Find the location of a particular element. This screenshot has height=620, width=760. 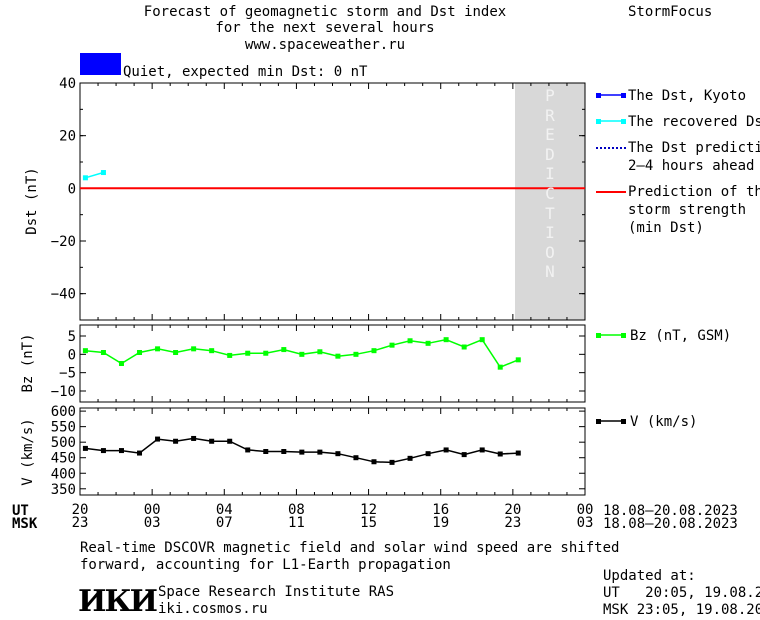

y-tick-label: 0 is located at coordinates (72, 189).